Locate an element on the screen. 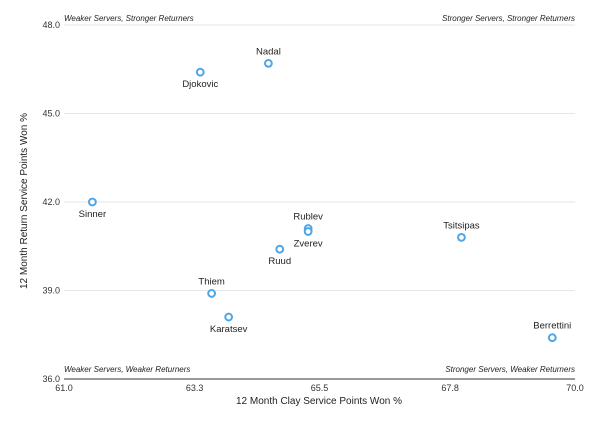 The height and width of the screenshot is (426, 600). x-axis-ticks: 61.0 63.3 65.5 67.8 70.0 is located at coordinates (319, 388).